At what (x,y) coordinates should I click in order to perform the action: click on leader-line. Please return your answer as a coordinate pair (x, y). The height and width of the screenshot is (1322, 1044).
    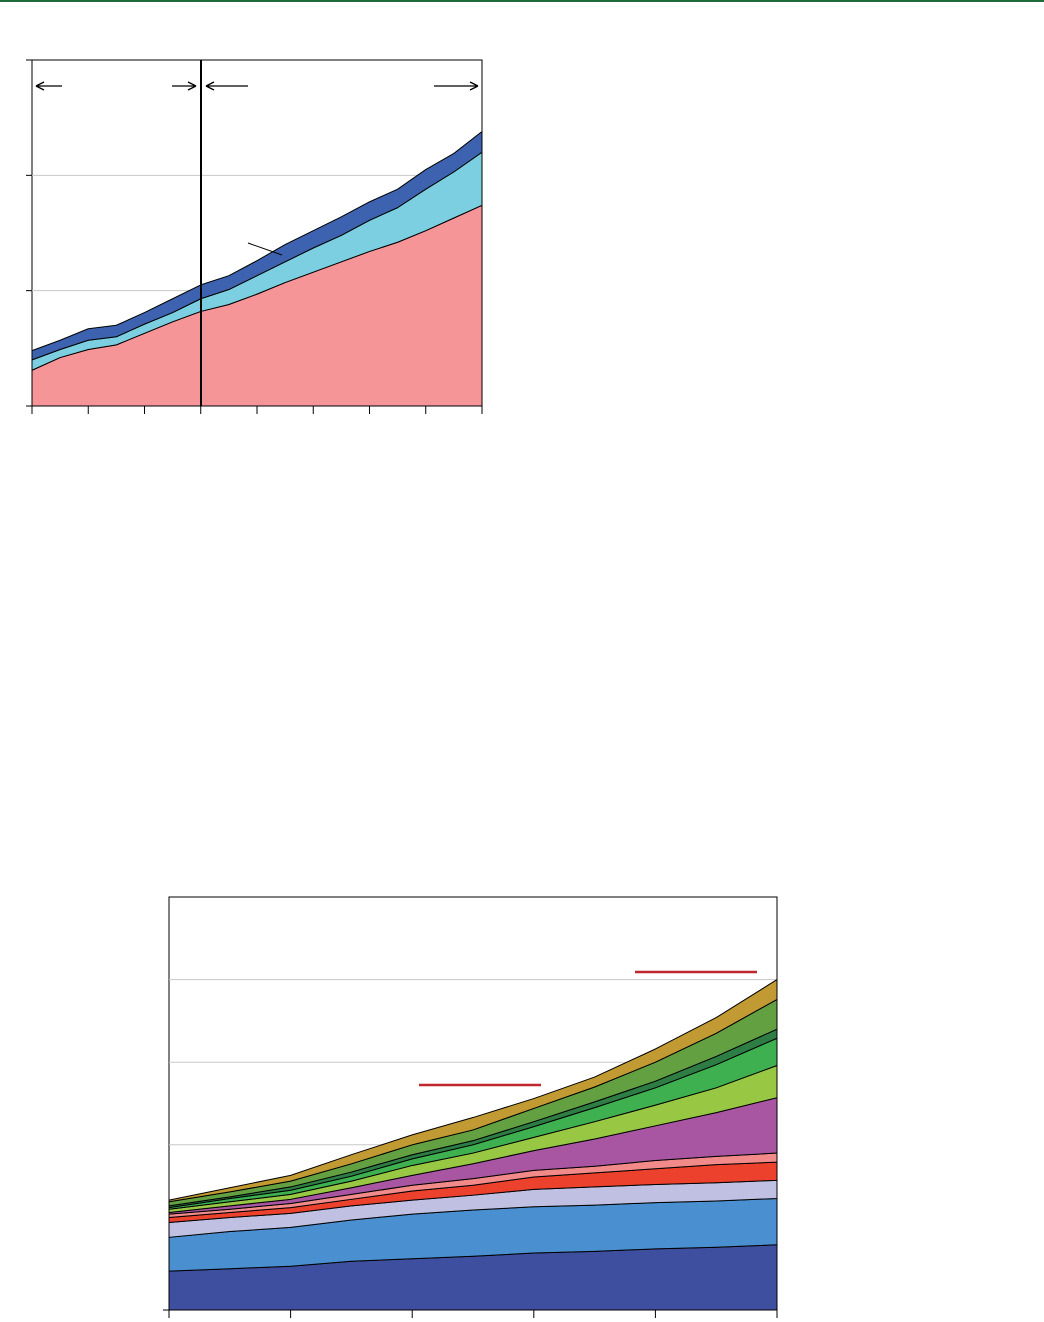
    Looking at the image, I should click on (265, 249).